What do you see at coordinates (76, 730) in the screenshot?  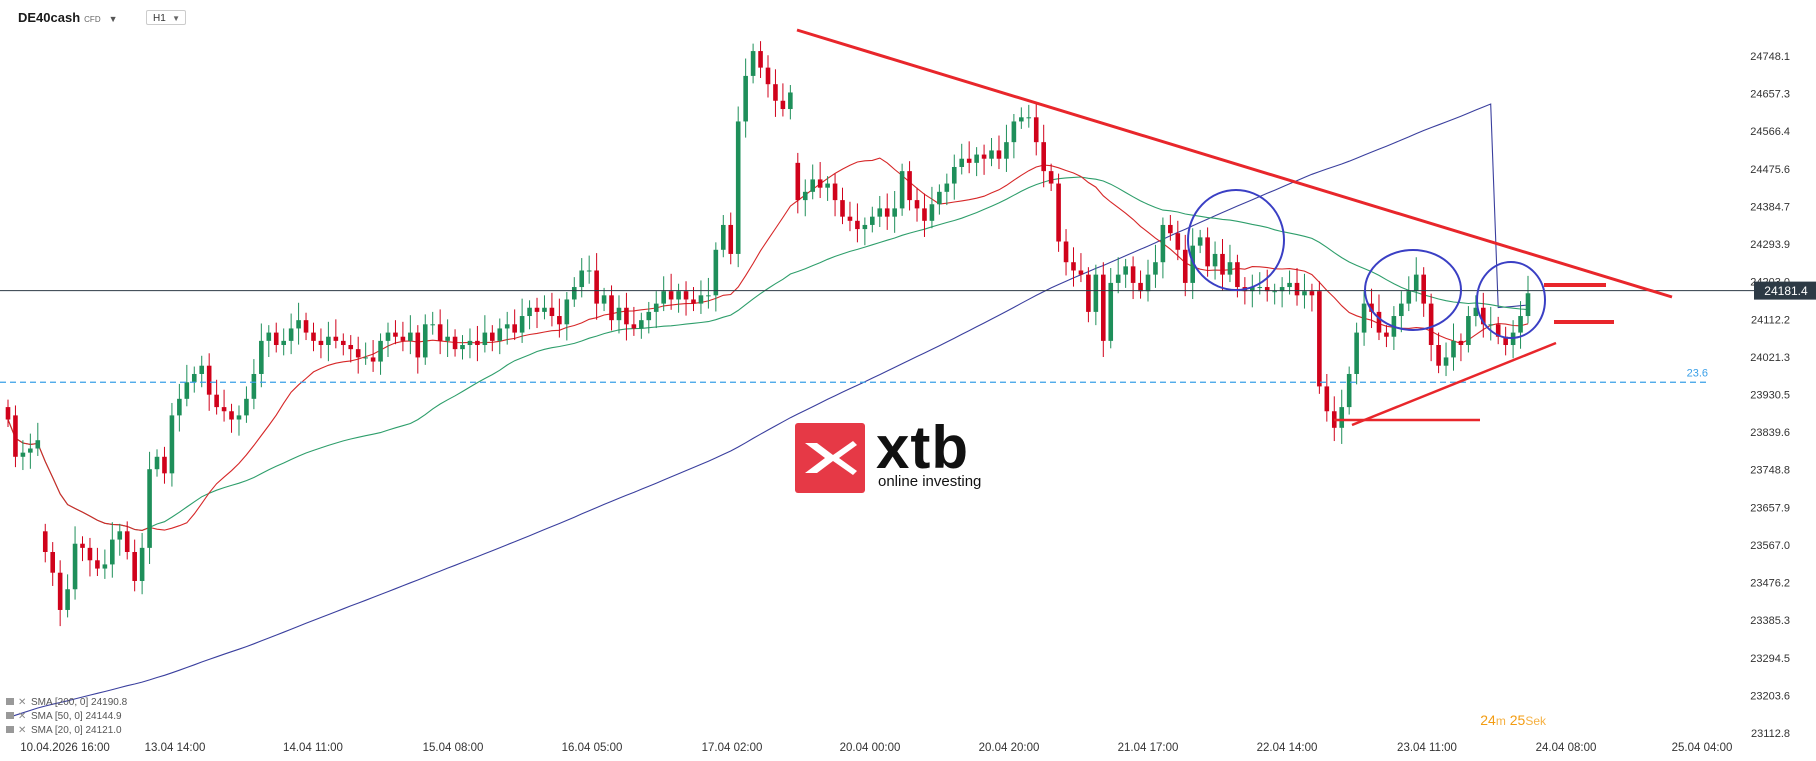 I see `indicator-legend-item: SMA [20, 0] 24121.0` at bounding box center [76, 730].